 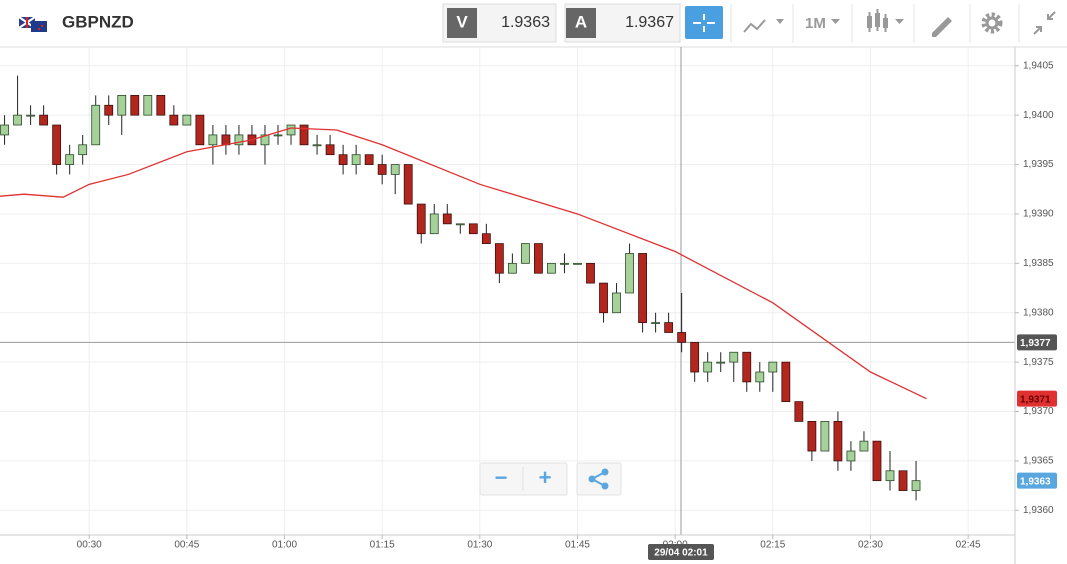 What do you see at coordinates (649, 22) in the screenshot?
I see `ask-price: 1.9367` at bounding box center [649, 22].